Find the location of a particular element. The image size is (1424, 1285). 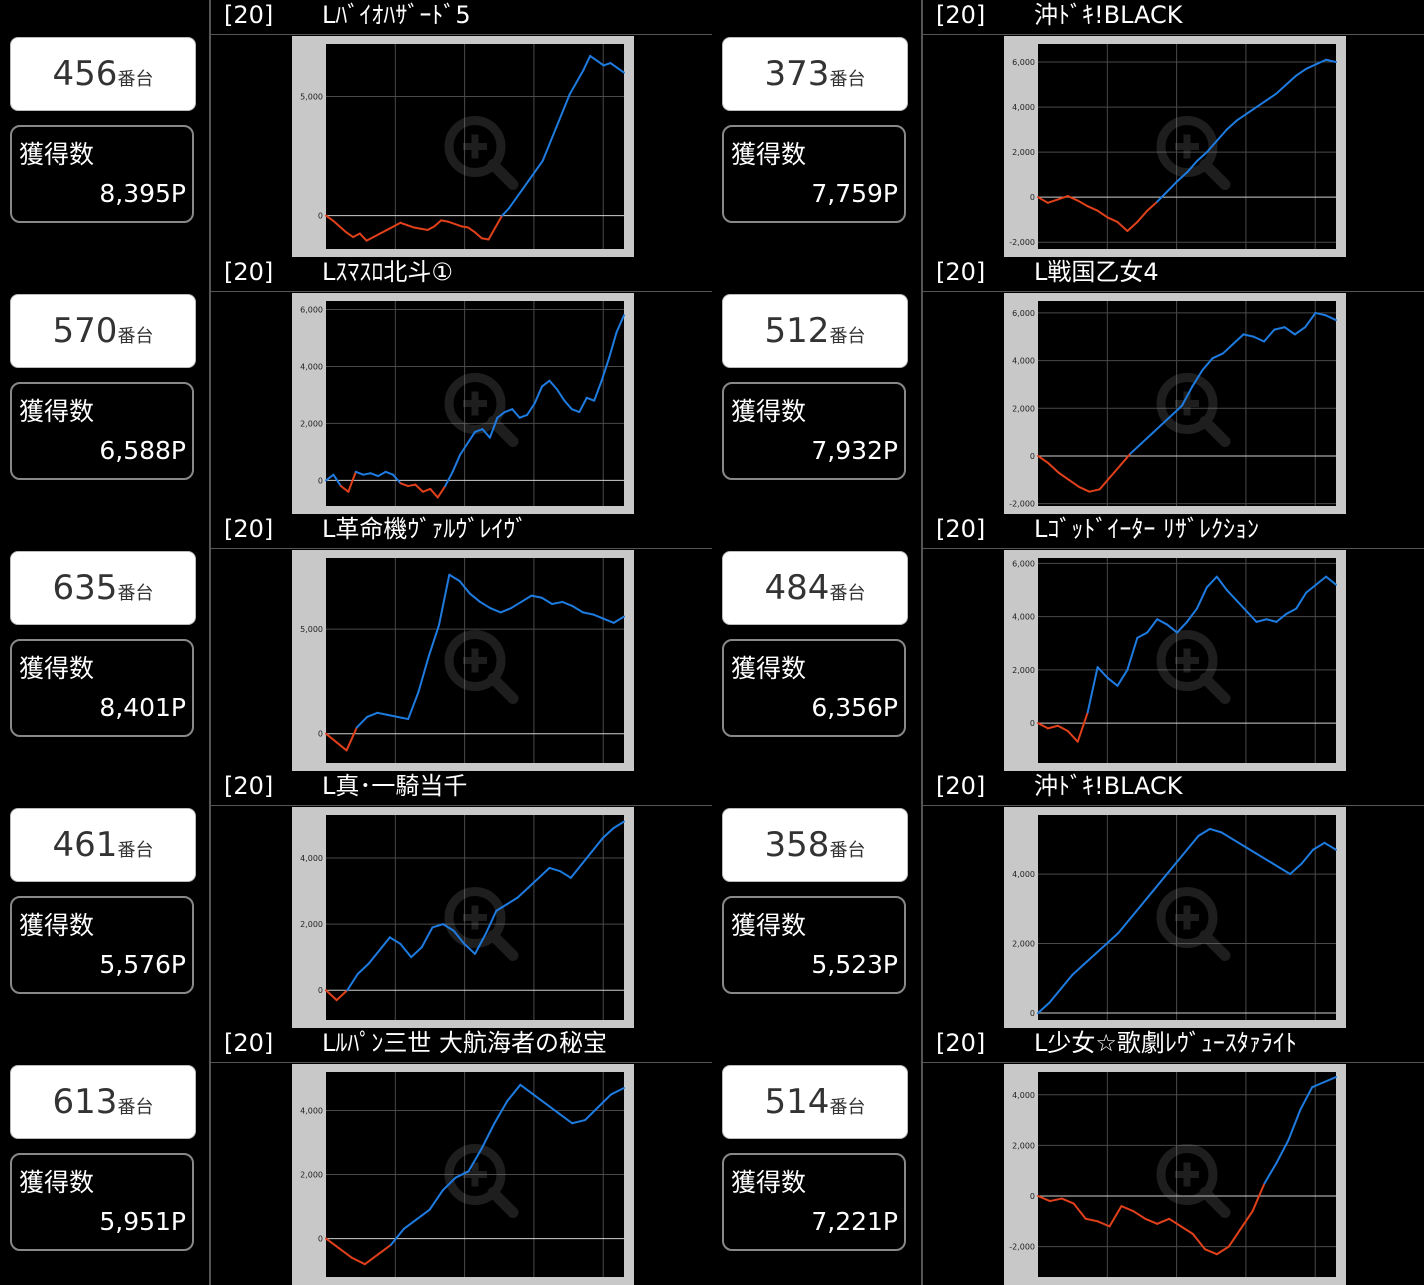

y-tick-label: 6,000 is located at coordinates (1023, 62).